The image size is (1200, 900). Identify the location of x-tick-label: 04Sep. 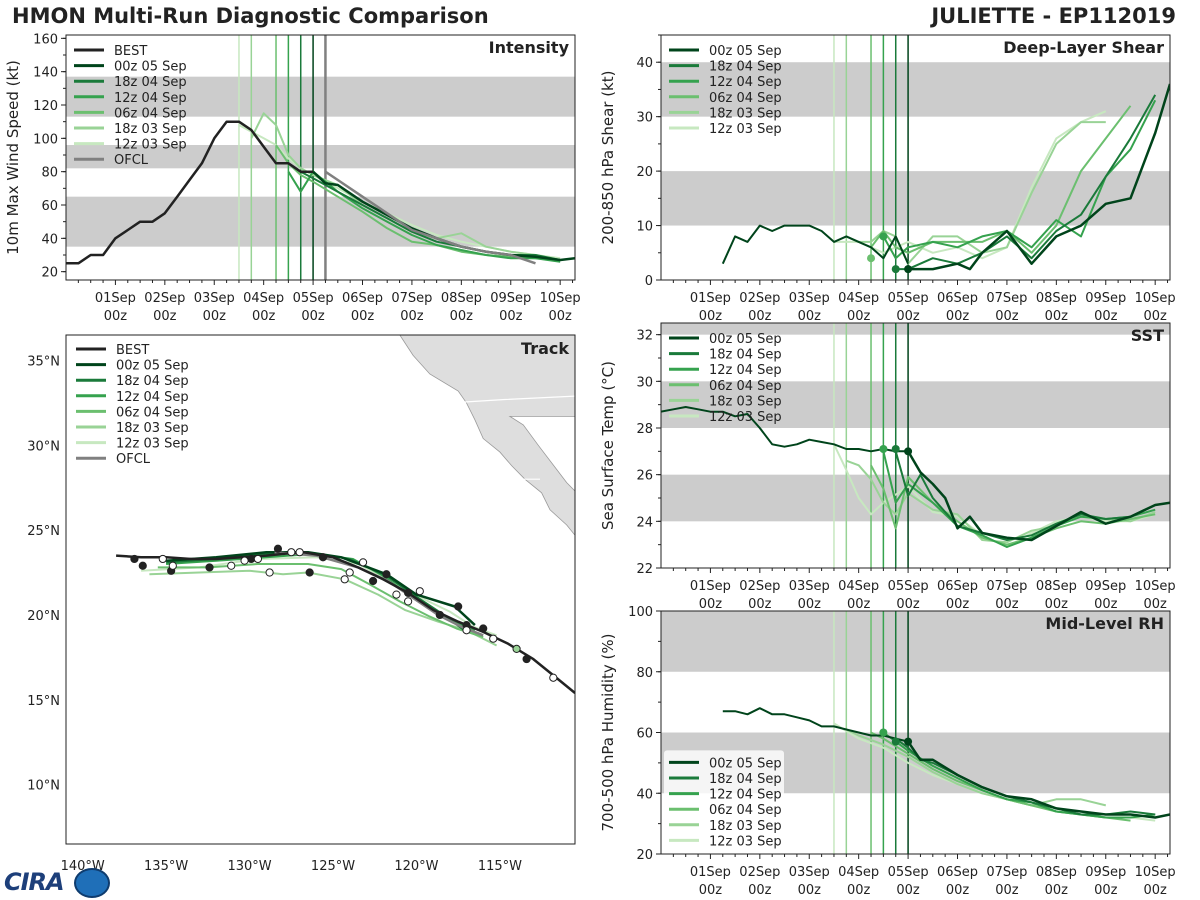
(858, 586).